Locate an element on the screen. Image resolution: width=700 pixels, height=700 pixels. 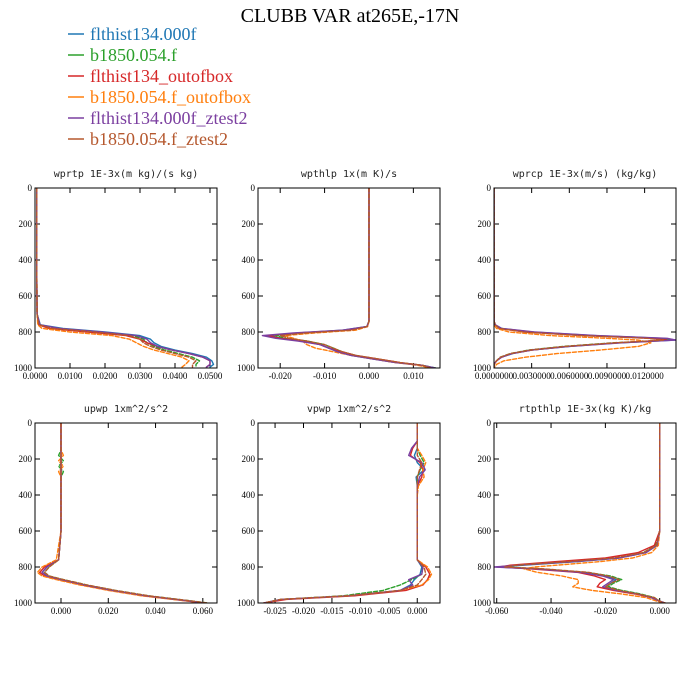
legend-label: b1850.054.f_ztest2 is located at coordinates (159, 139).